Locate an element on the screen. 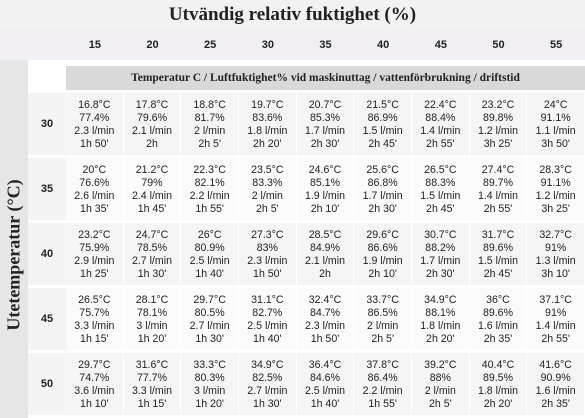 The image size is (585, 418). cell-line: 84.9% is located at coordinates (324, 248).